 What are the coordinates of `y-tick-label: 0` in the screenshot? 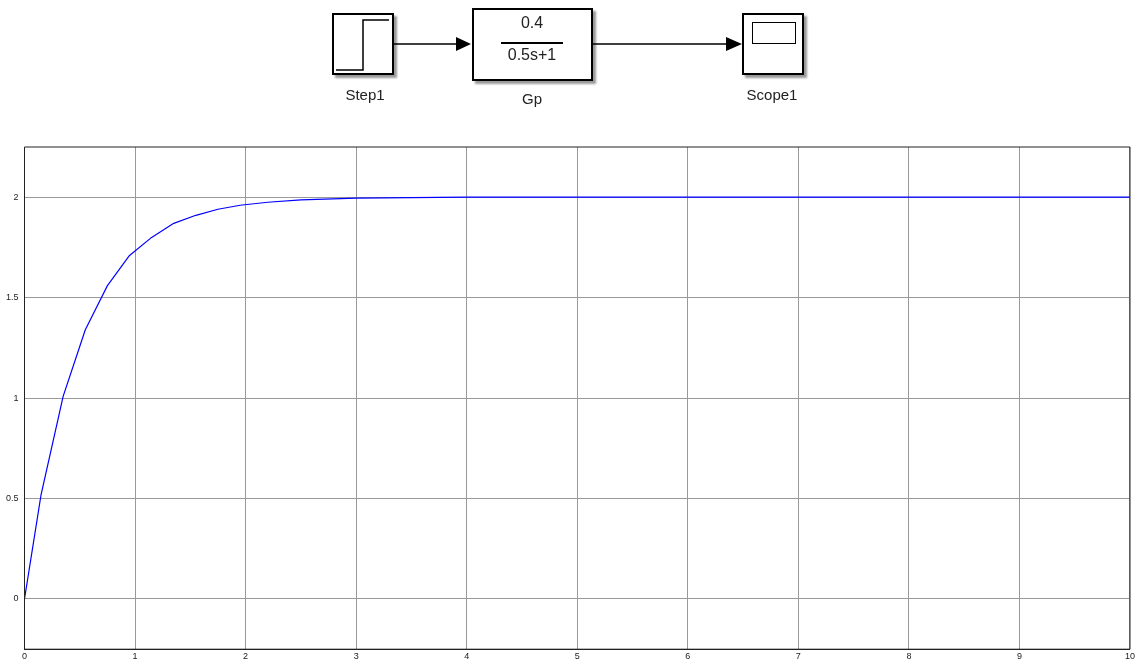 It's located at (16, 598).